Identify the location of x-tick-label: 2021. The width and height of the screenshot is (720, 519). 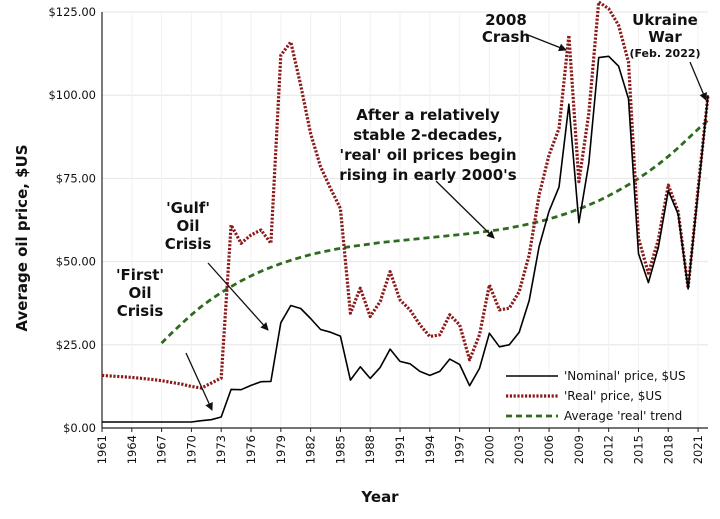
(698, 449).